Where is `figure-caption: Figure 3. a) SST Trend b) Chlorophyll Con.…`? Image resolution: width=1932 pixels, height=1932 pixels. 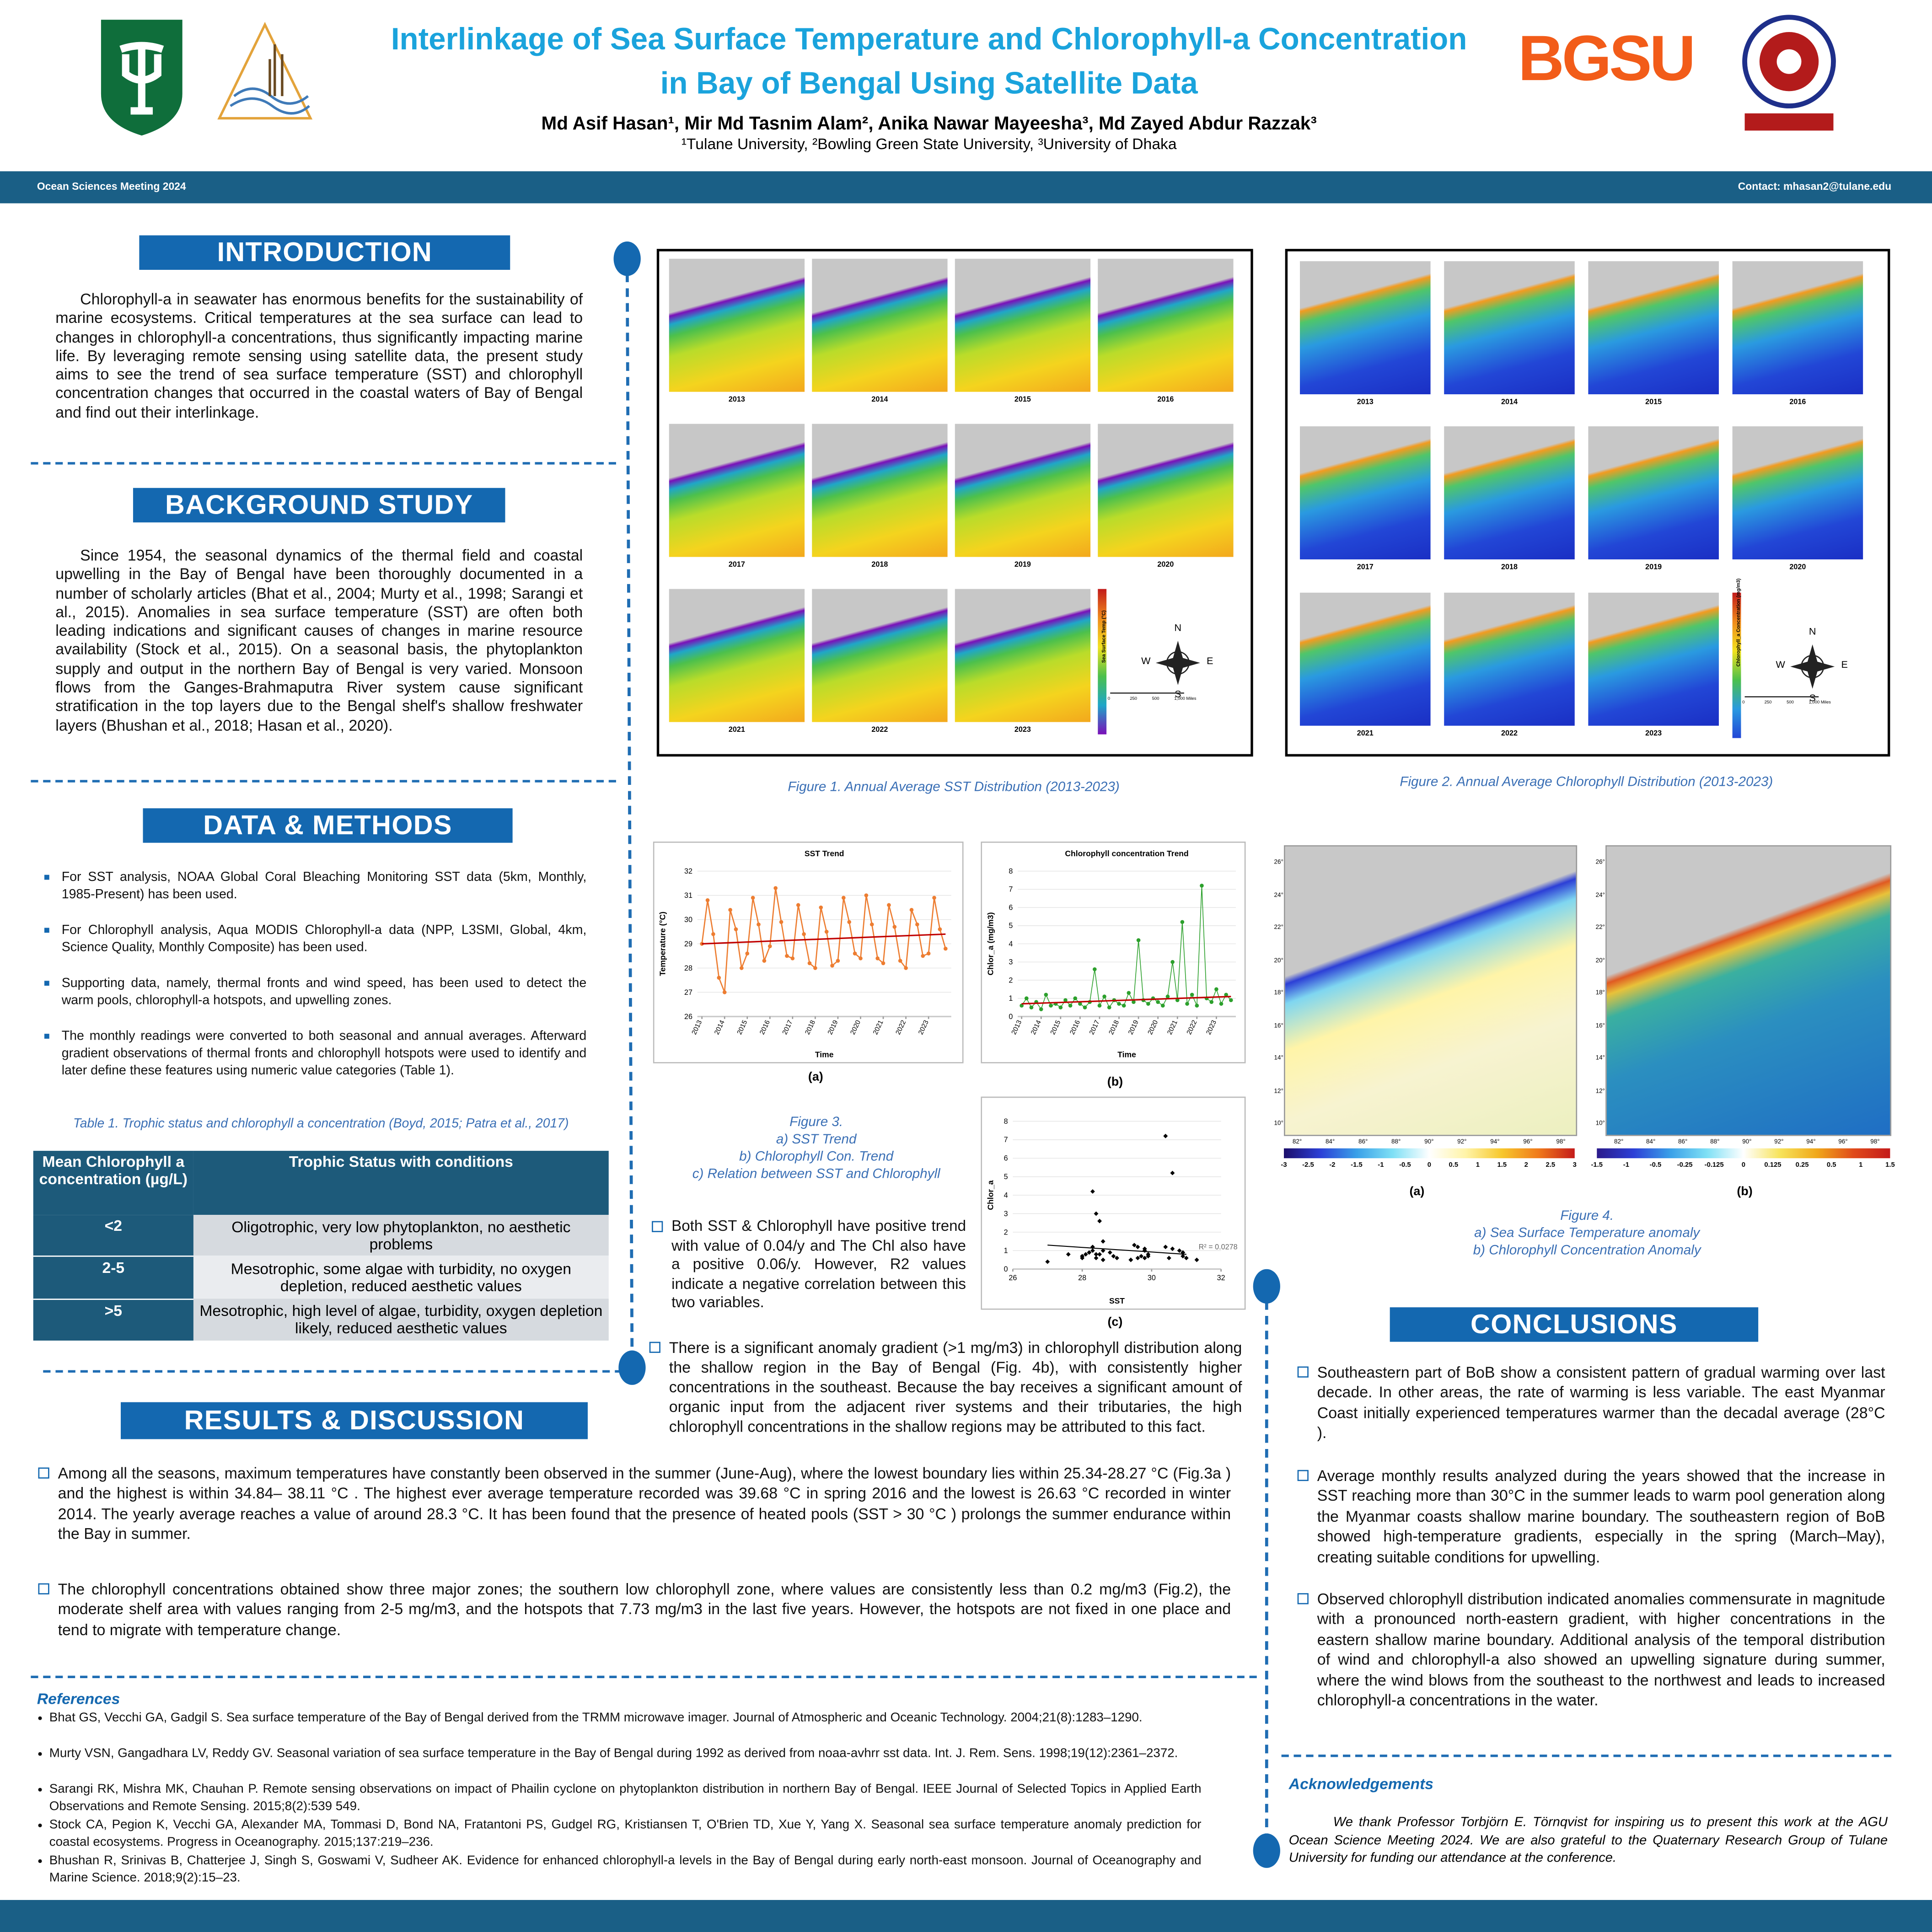 figure-caption: Figure 3. a) SST Trend b) Chlorophyll Con.… is located at coordinates (816, 1148).